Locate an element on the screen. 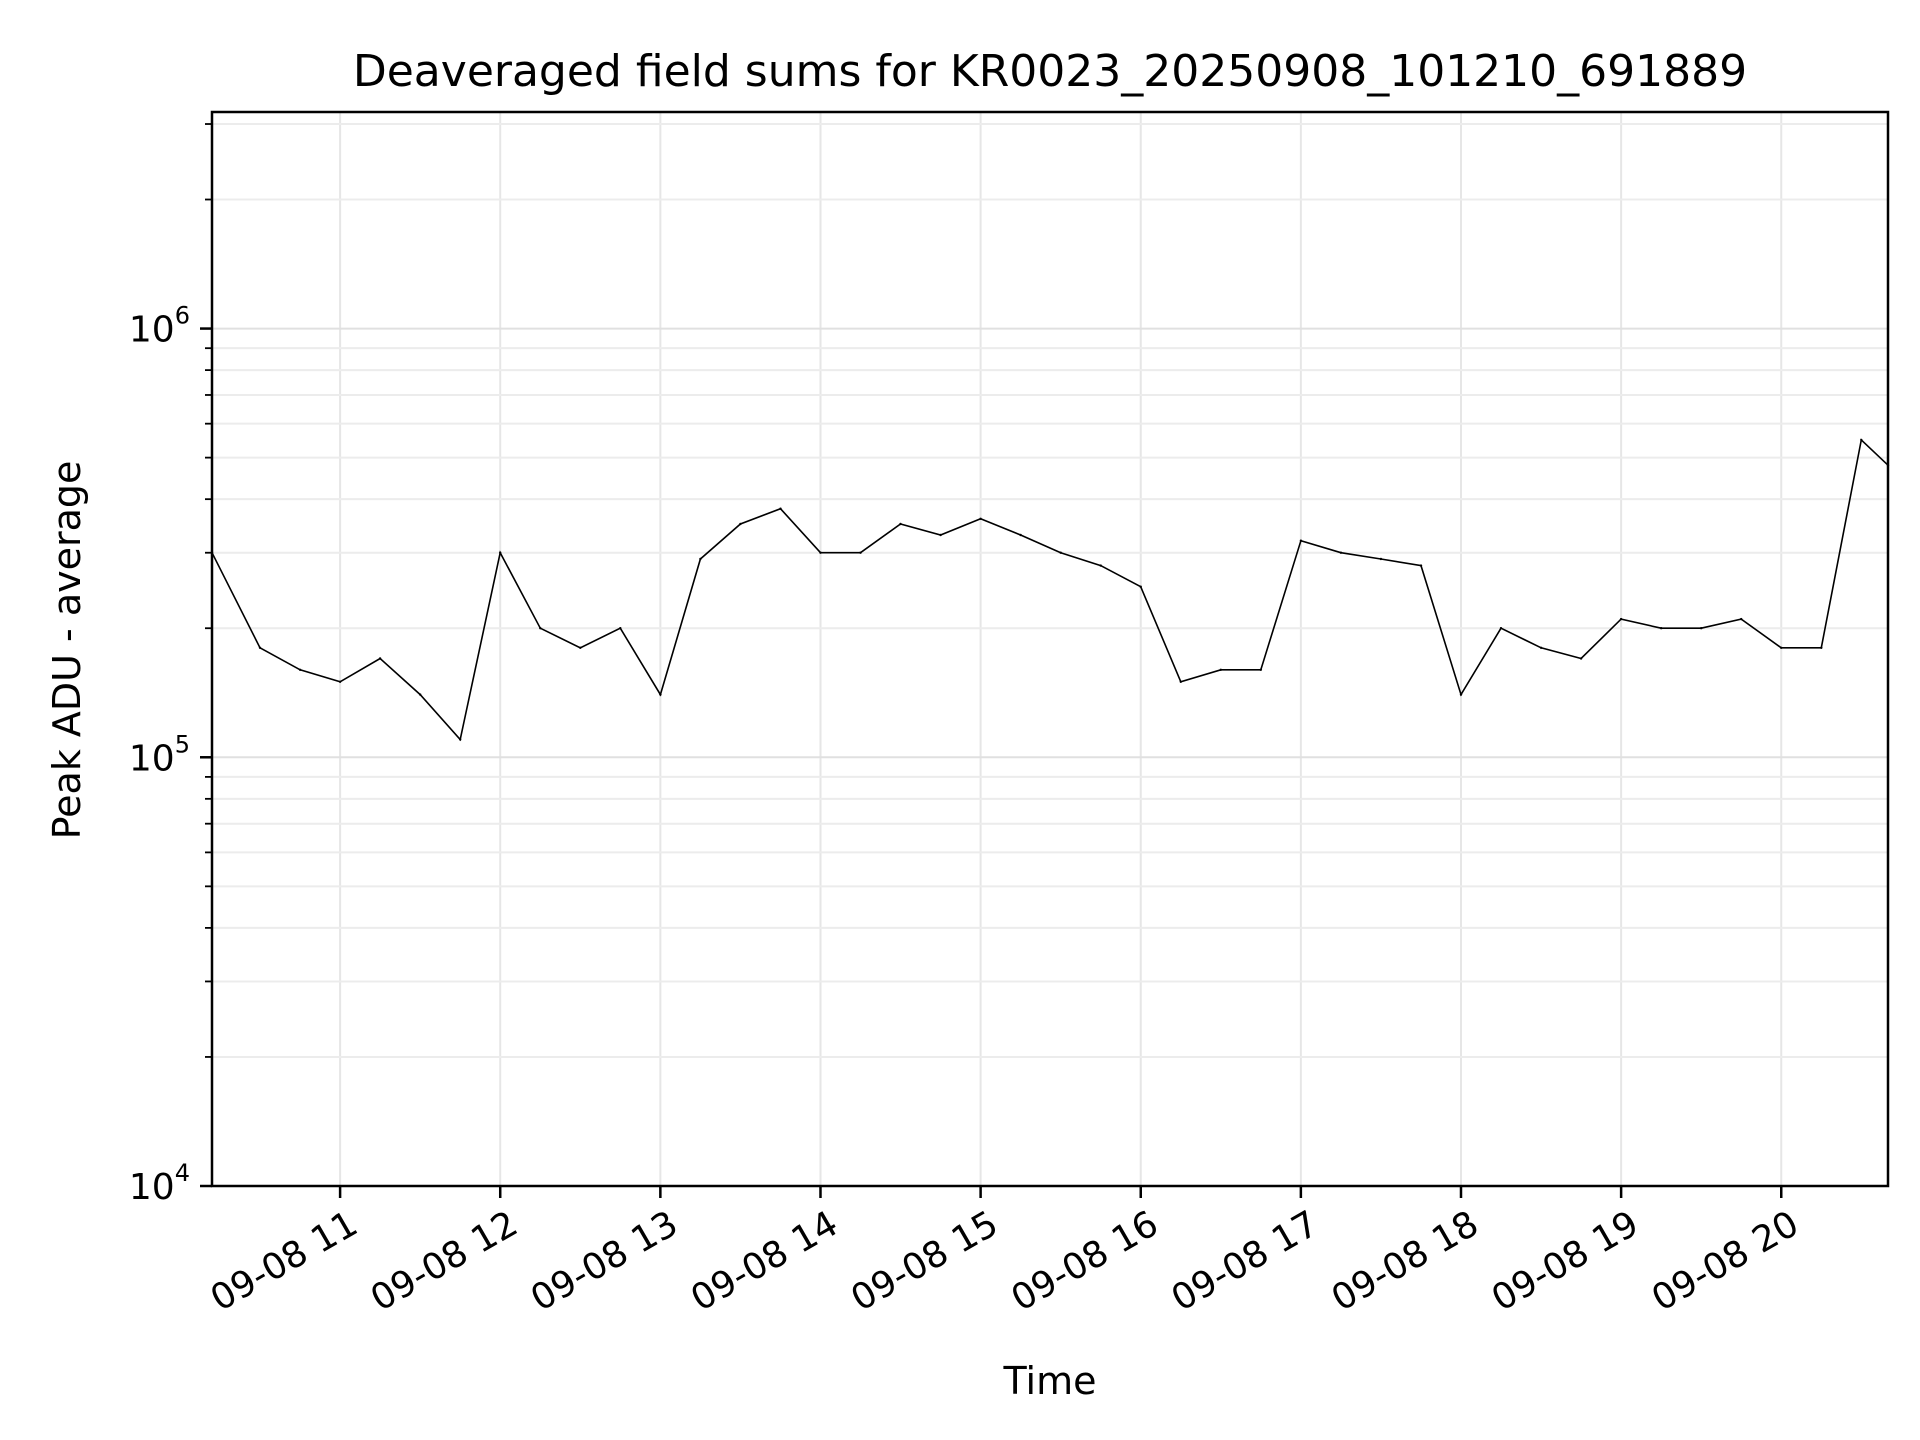 Image resolution: width=1920 pixels, height=1440 pixels. y-tick-label: 10⁴ is located at coordinates (159, 1183).